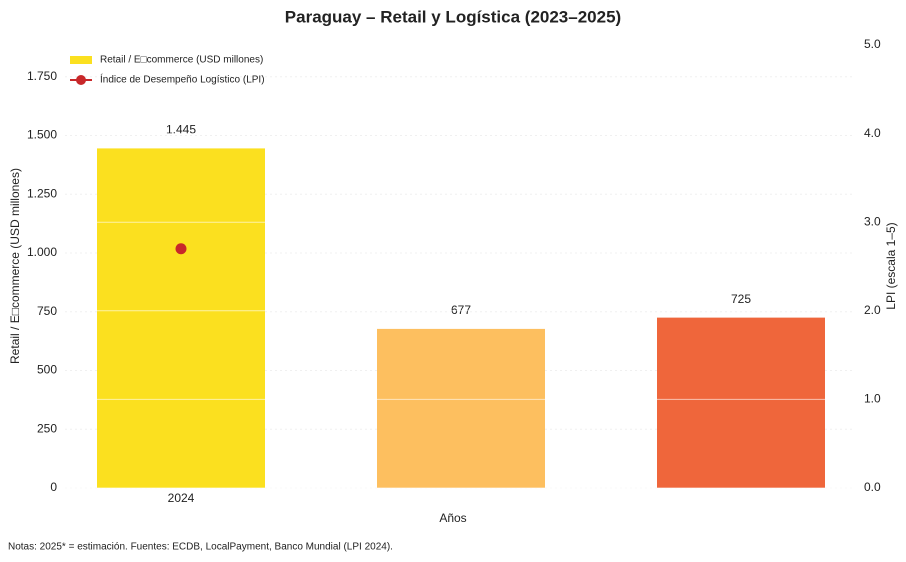 This screenshot has width=906, height=562. Describe the element at coordinates (47, 311) in the screenshot. I see `y-tick-label: 750` at that location.